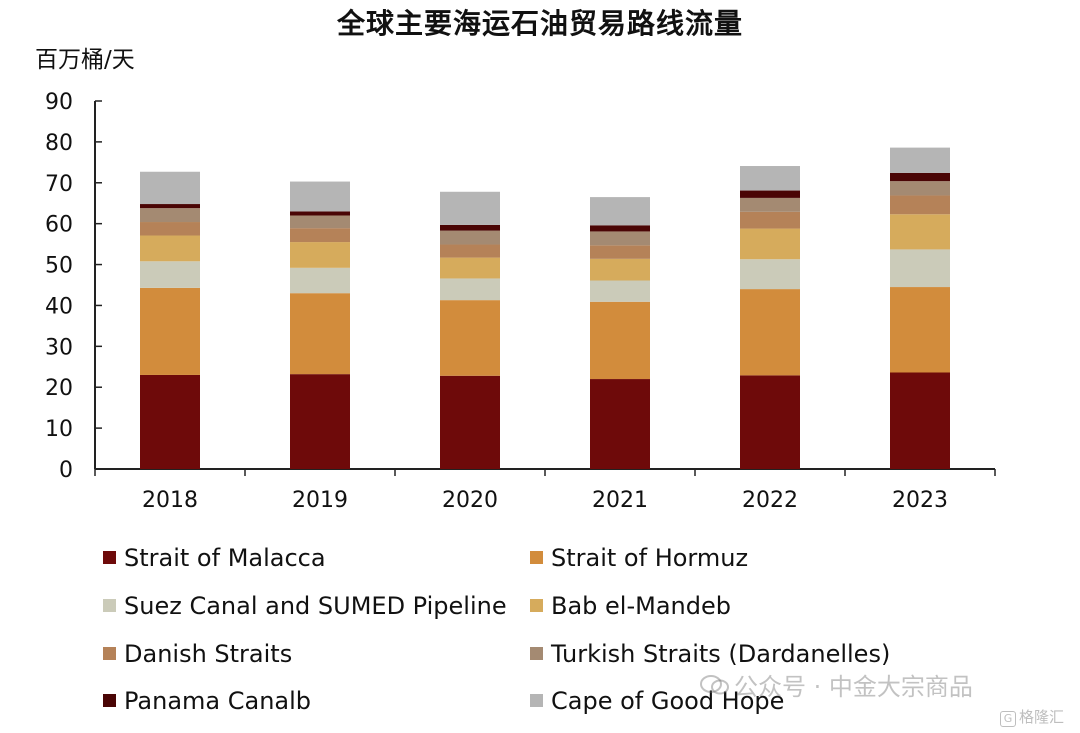 The image size is (1080, 733). I want to click on legend-item: Bab el-Mandeb, so click(630, 606).